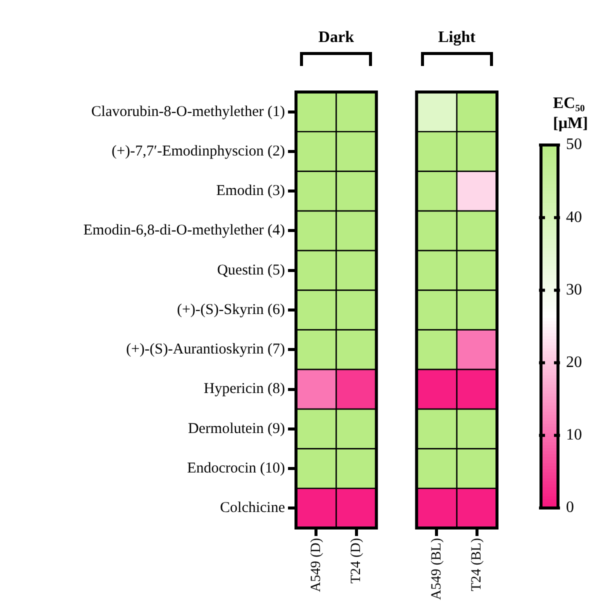 The height and width of the screenshot is (608, 597). I want to click on x-tick-label: A549 (D), so click(316, 565).